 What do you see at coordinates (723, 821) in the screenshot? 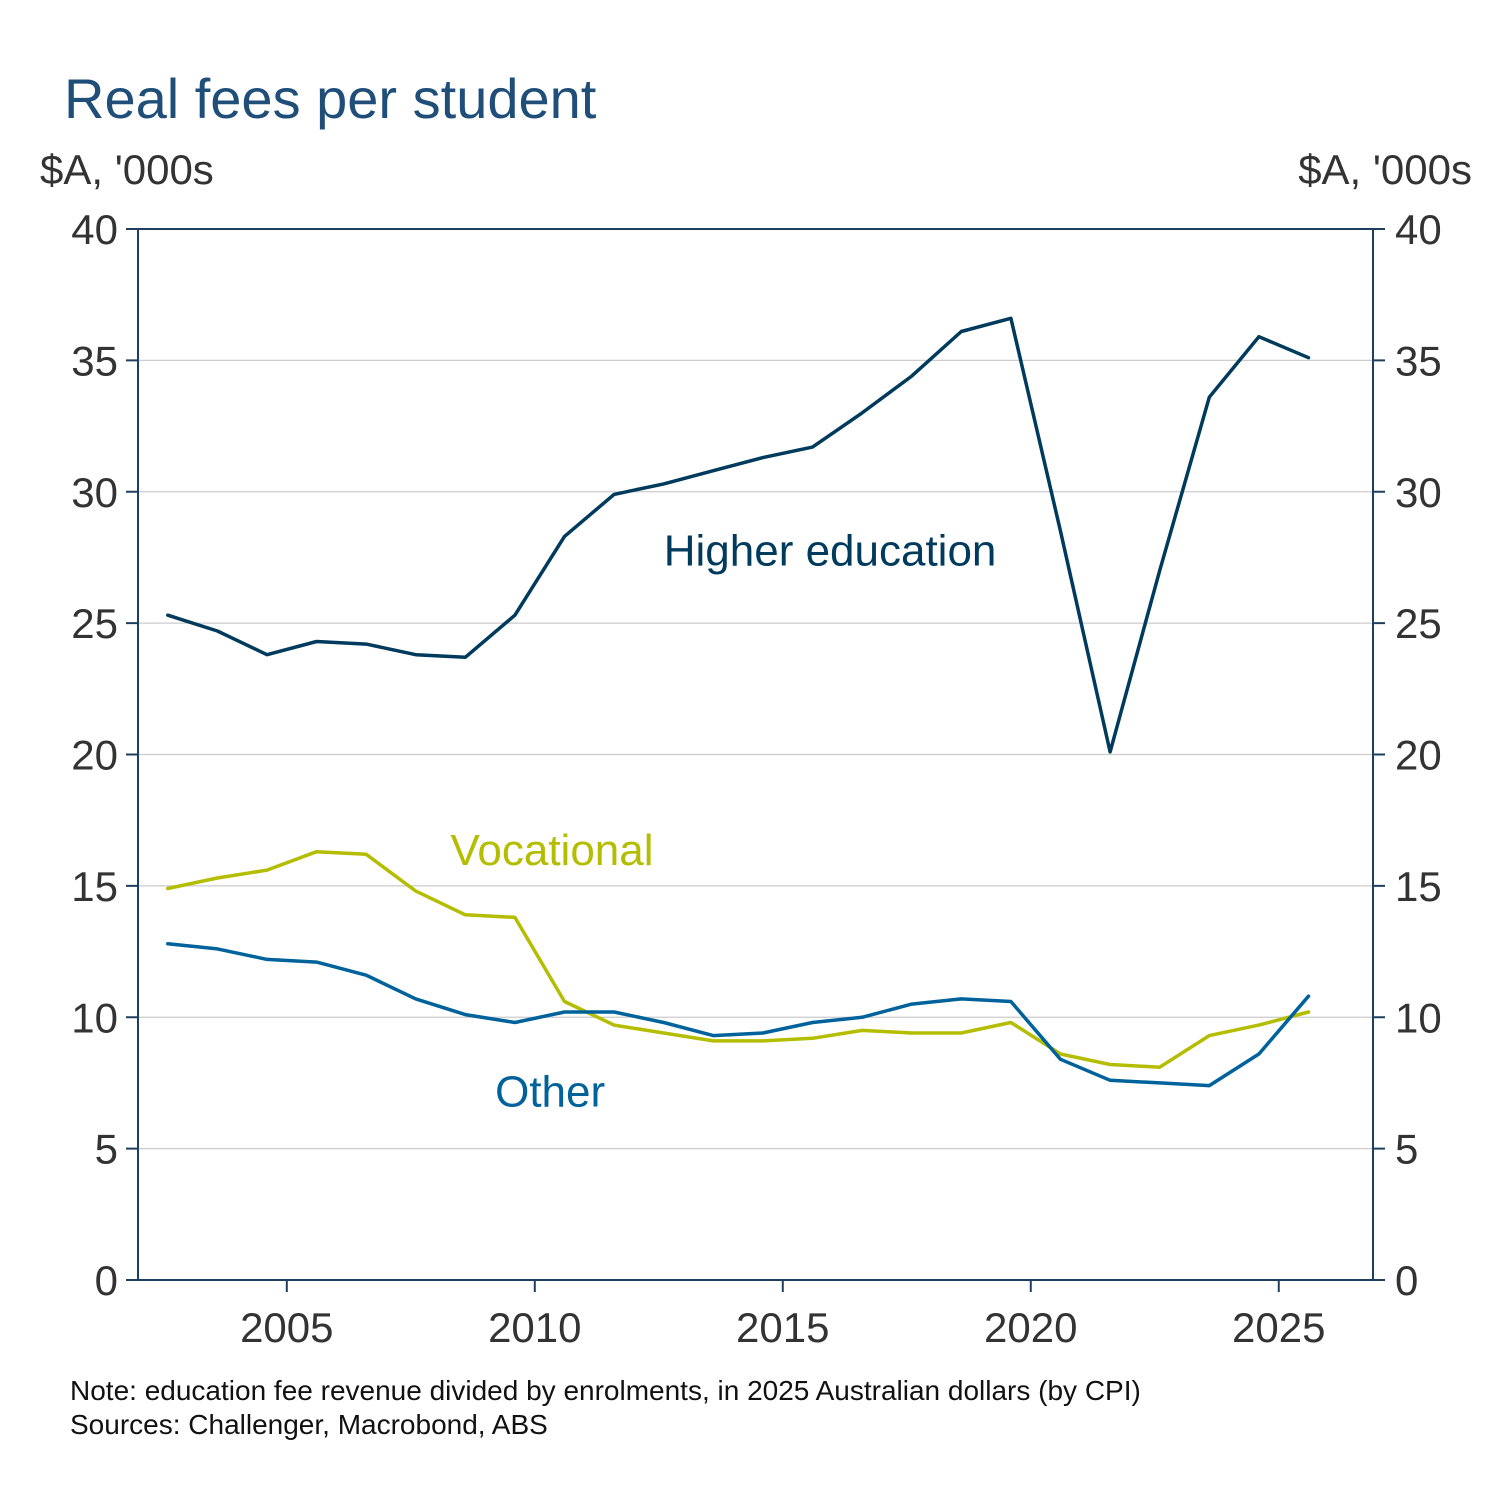
I see `series-labels: Higher education Vocational Other` at bounding box center [723, 821].